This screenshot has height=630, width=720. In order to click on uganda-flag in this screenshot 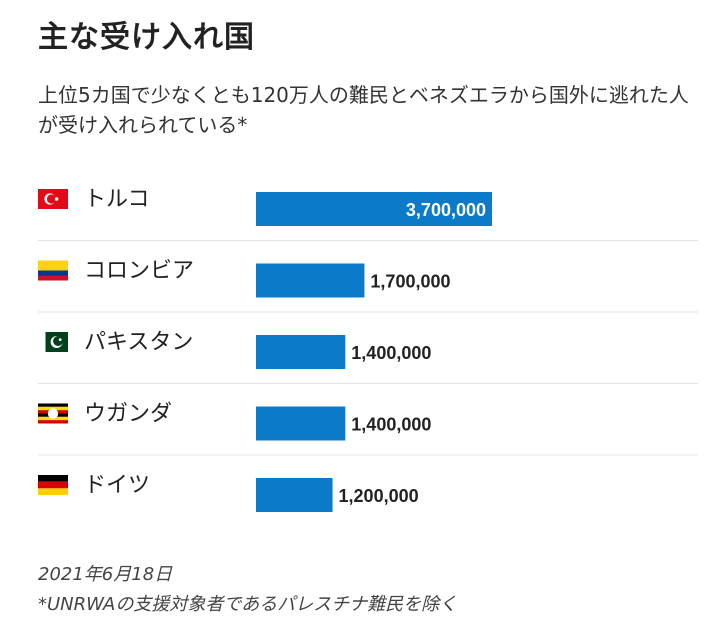, I will do `click(53, 413)`.